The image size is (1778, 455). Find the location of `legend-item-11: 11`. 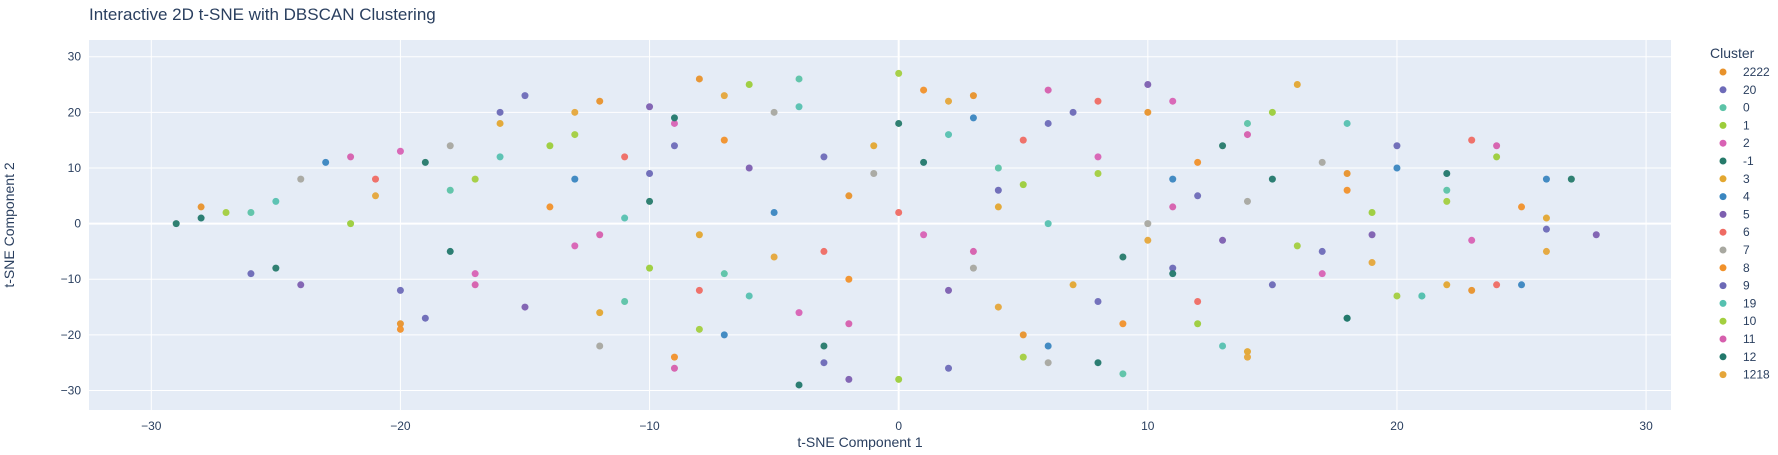

legend-item-11: 11 is located at coordinates (1737, 339).